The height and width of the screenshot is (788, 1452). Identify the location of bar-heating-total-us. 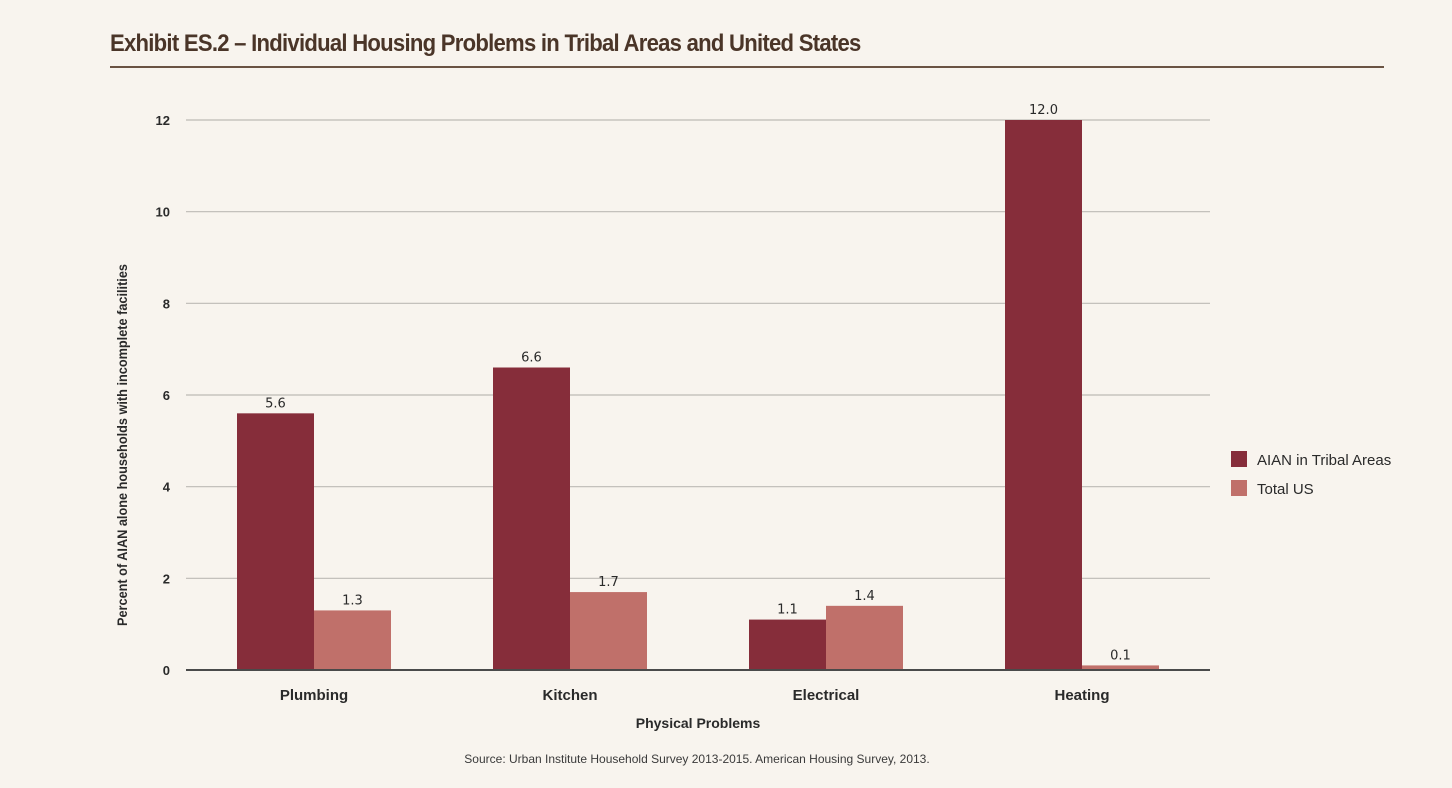
(1120, 667).